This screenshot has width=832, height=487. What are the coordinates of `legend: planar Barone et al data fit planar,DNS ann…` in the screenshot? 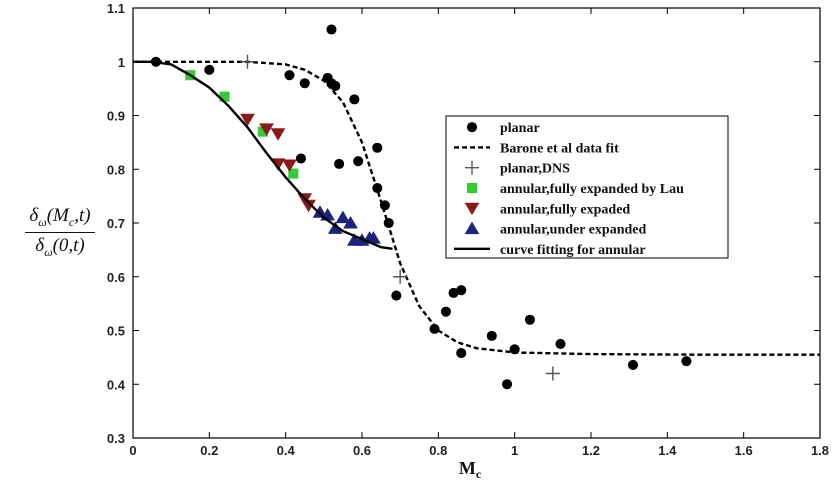 It's located at (587, 187).